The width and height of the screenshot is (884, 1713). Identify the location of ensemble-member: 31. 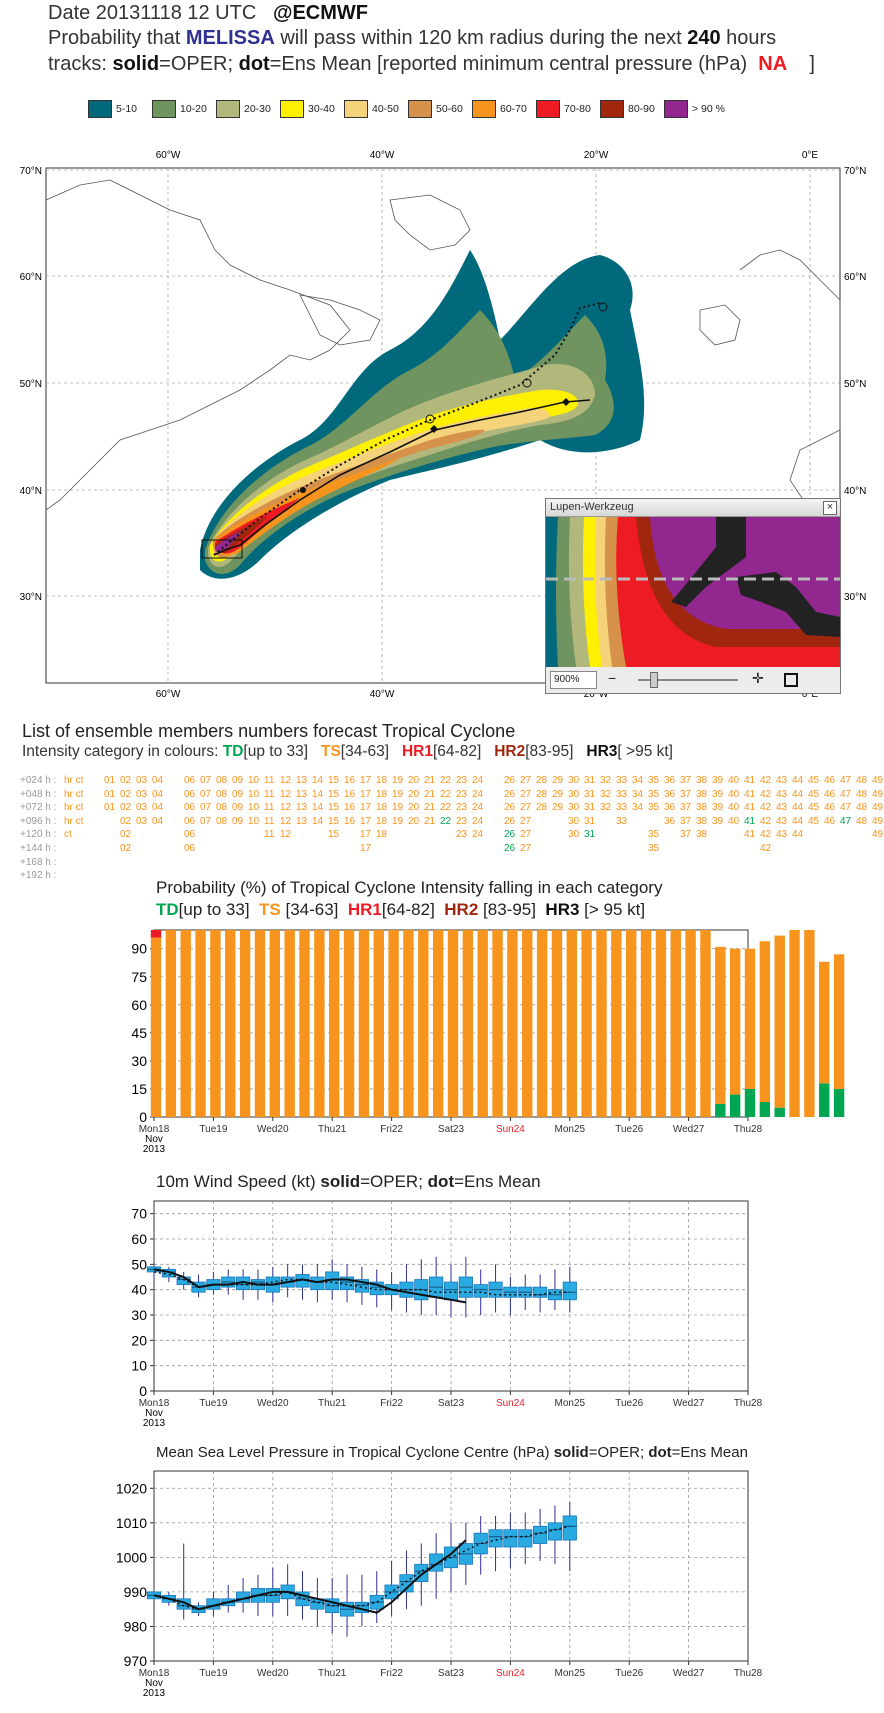
(590, 808).